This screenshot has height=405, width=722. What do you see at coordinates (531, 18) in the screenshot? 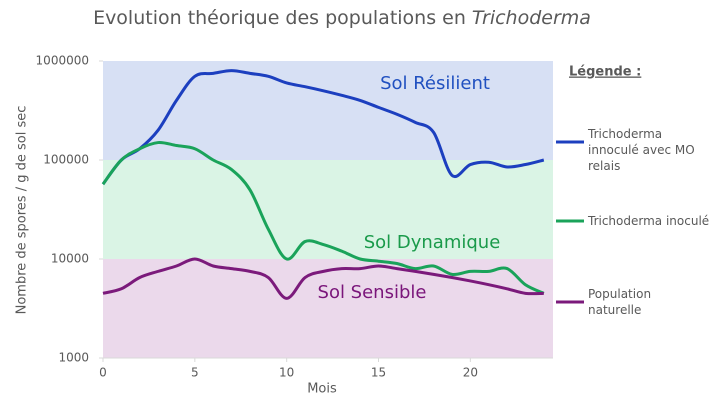
I see `title-emphasis: Trichoderma` at bounding box center [531, 18].